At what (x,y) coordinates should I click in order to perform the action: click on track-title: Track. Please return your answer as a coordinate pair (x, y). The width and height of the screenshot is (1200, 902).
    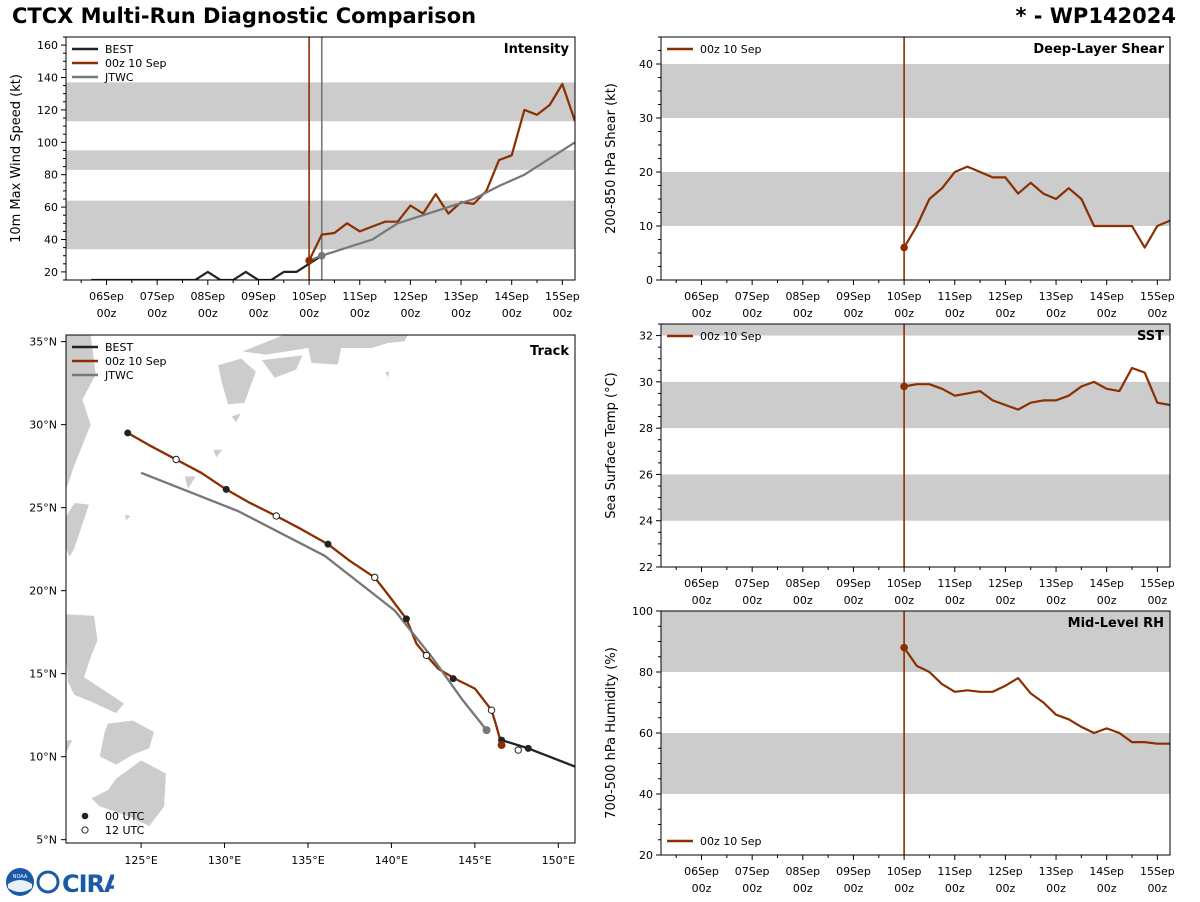
    Looking at the image, I should click on (549, 351).